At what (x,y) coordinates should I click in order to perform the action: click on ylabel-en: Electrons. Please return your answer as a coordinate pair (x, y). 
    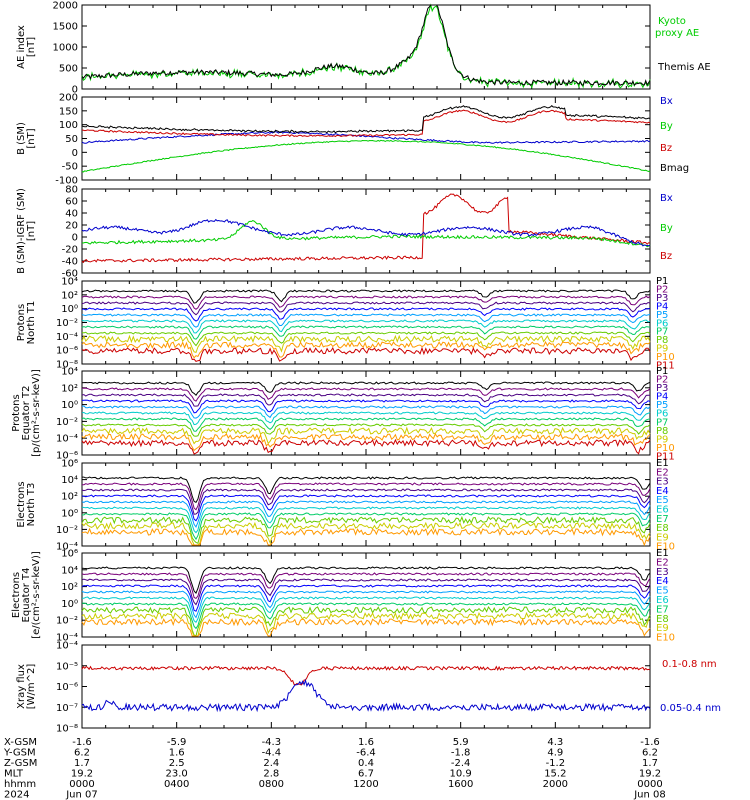
    Looking at the image, I should click on (21, 504).